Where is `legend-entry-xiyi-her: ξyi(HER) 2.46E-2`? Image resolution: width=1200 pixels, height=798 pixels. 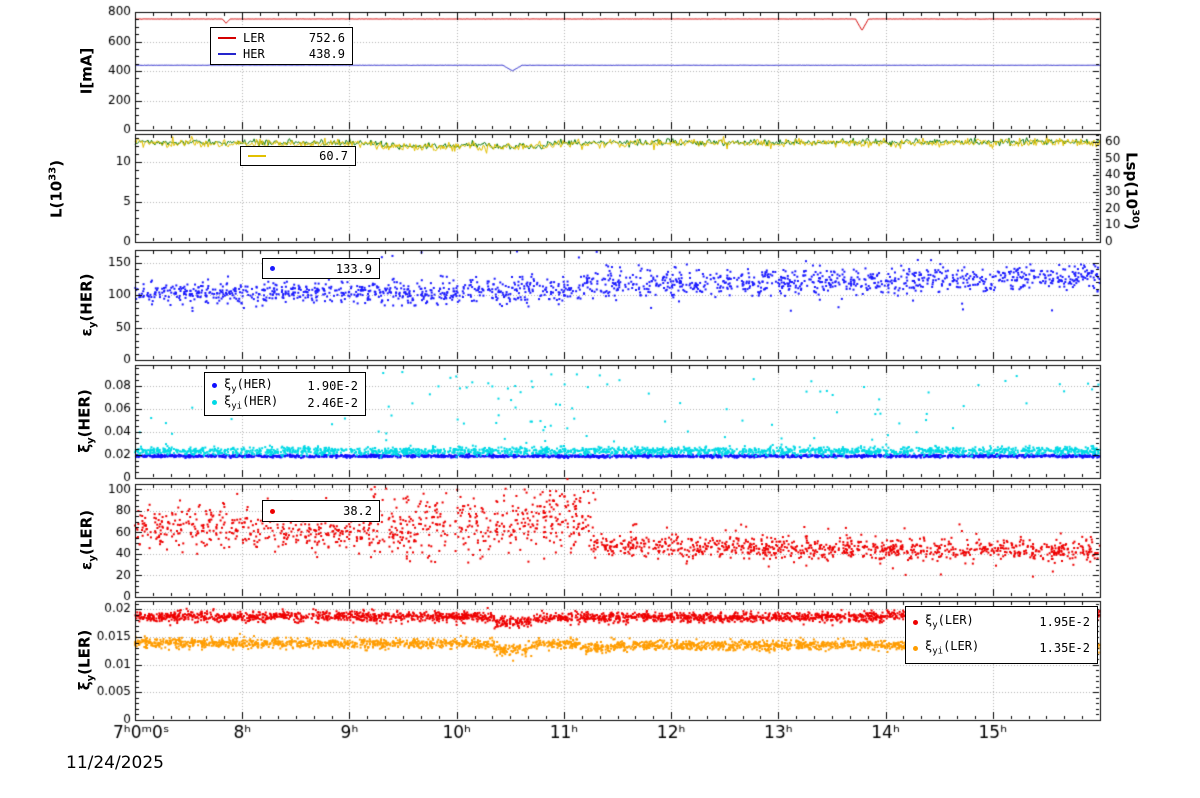 legend-entry-xiyi-her: ξyi(HER) 2.46E-2 is located at coordinates (285, 402).